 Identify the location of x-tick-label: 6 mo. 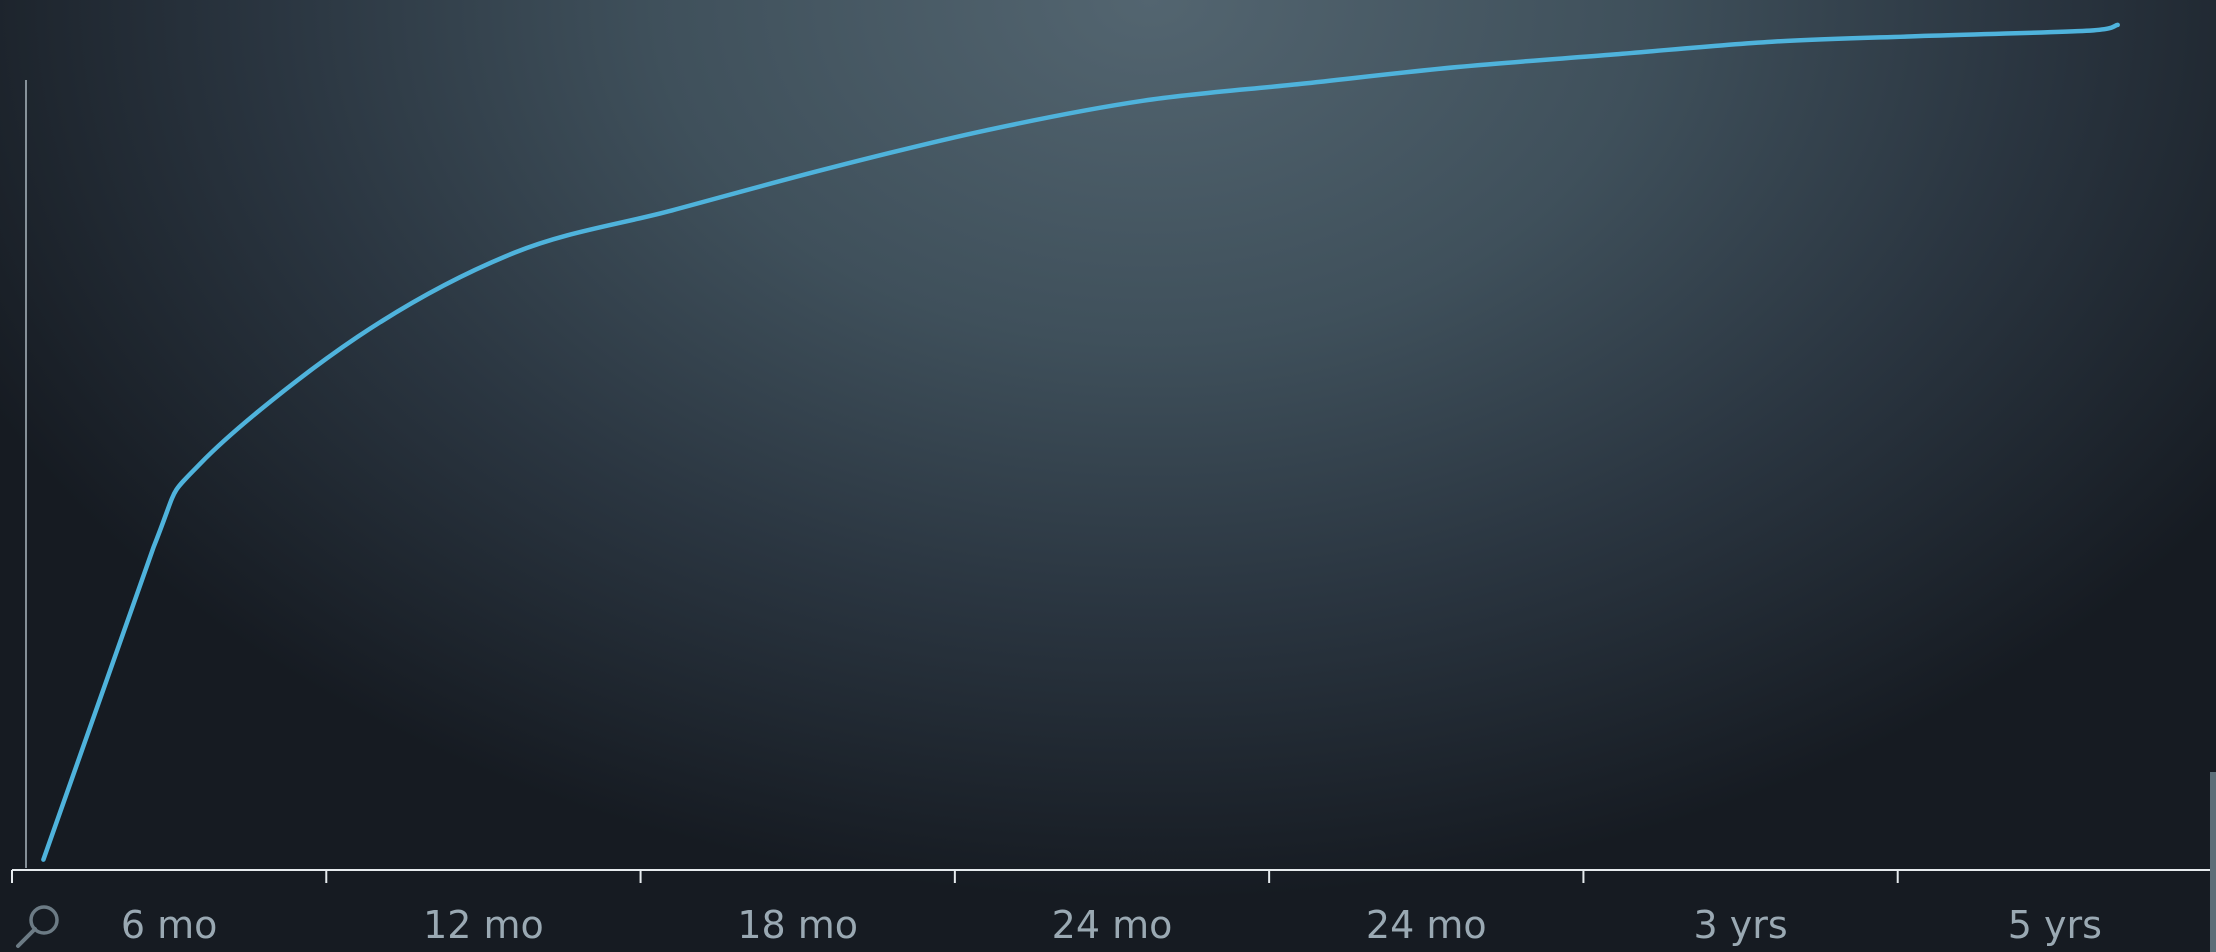
(169, 925).